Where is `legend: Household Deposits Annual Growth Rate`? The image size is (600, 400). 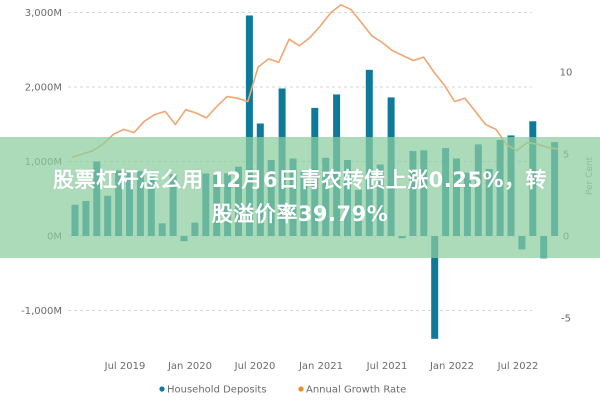
legend: Household Deposits Annual Growth Rate is located at coordinates (282, 390).